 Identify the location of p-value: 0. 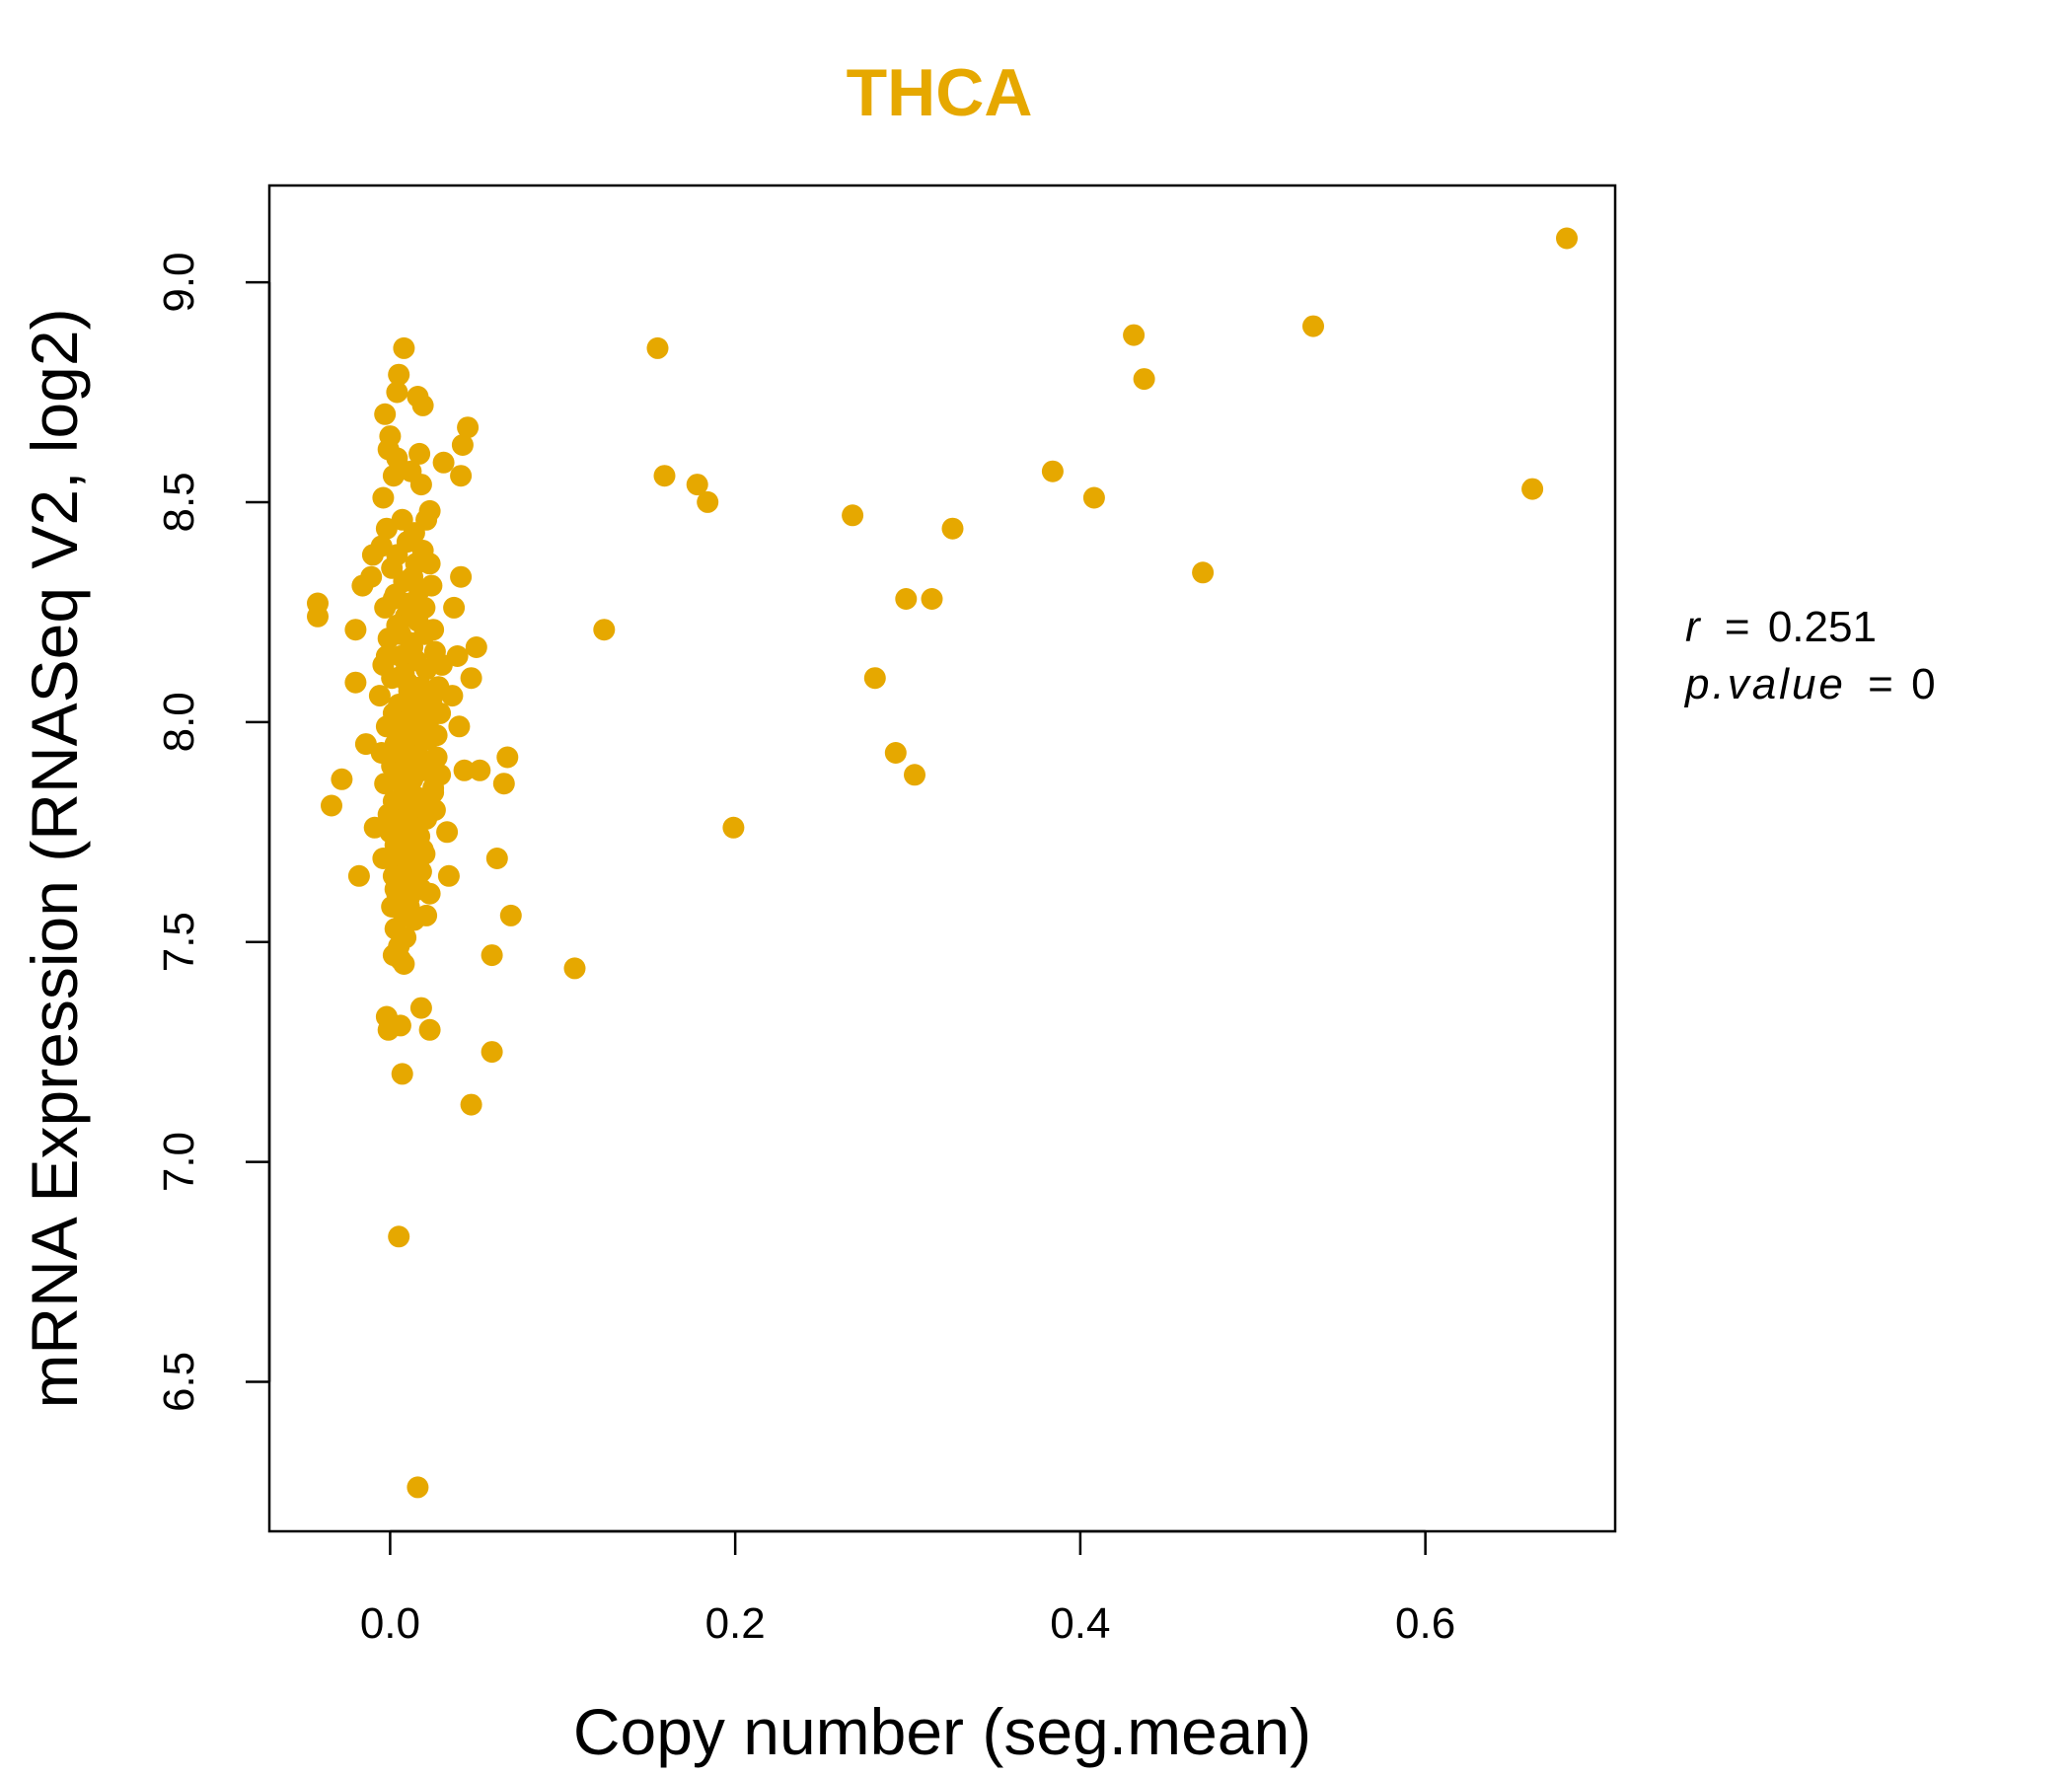
(1923, 684).